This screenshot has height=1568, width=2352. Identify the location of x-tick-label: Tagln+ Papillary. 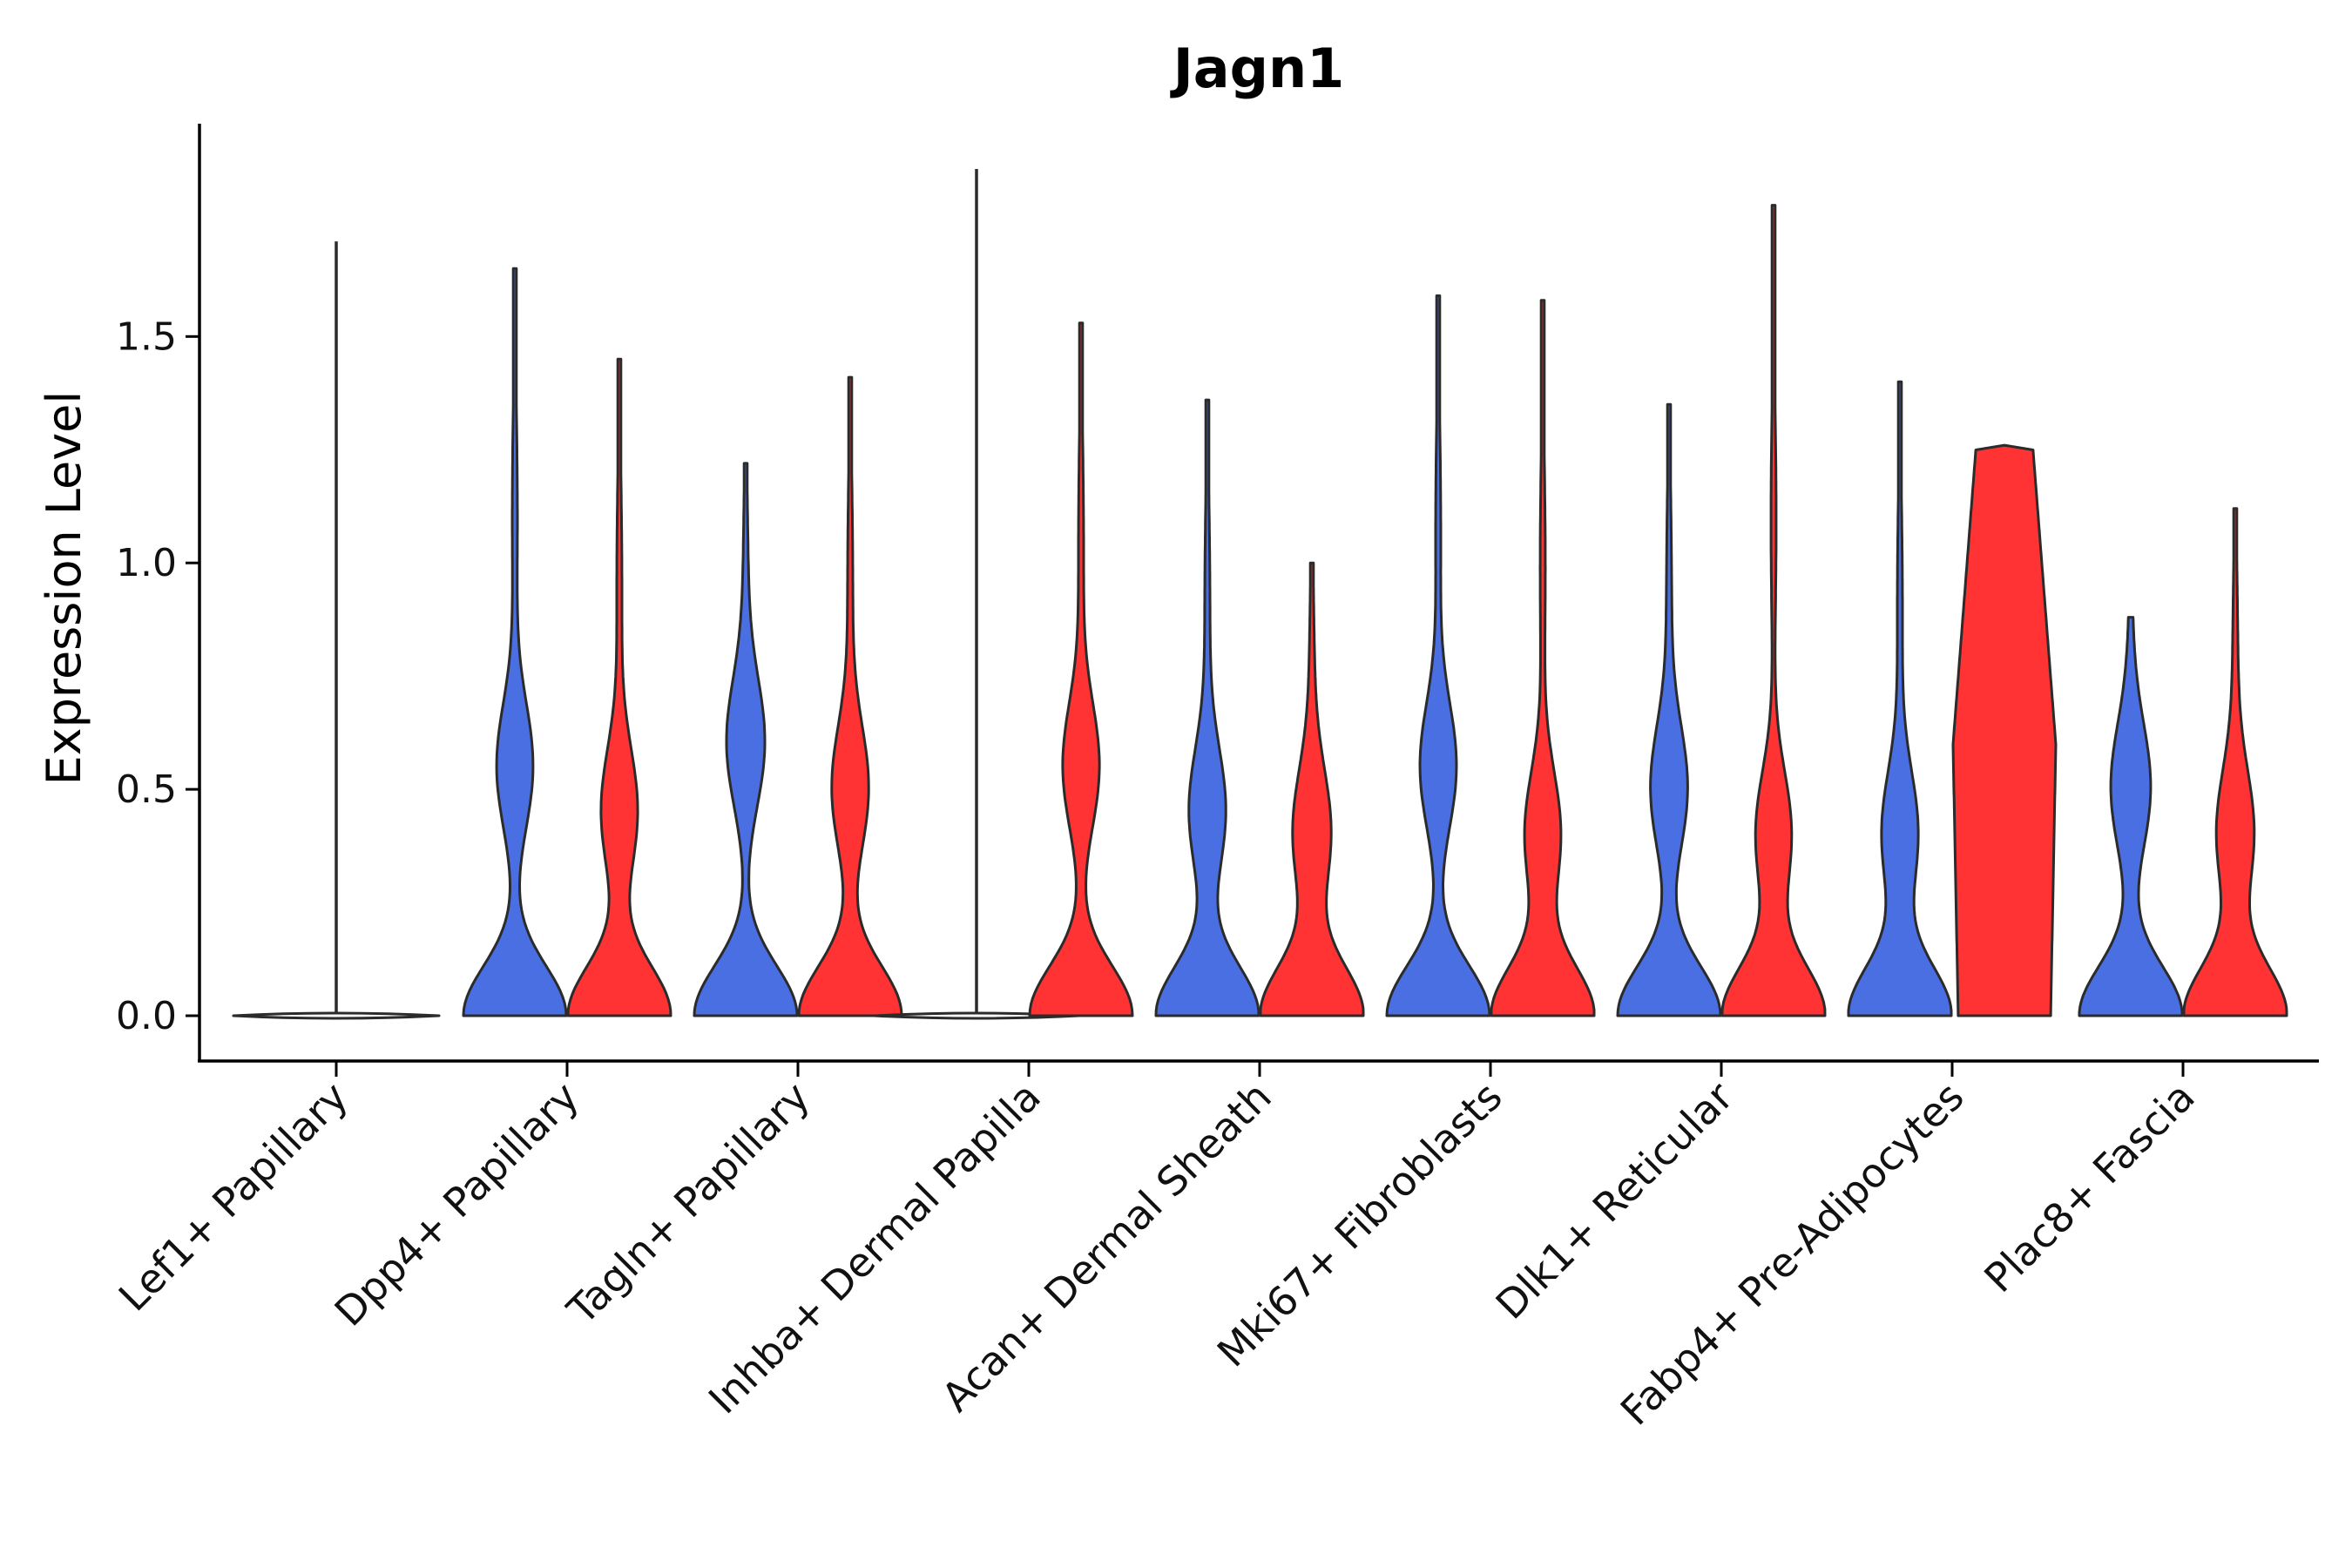
(688, 1204).